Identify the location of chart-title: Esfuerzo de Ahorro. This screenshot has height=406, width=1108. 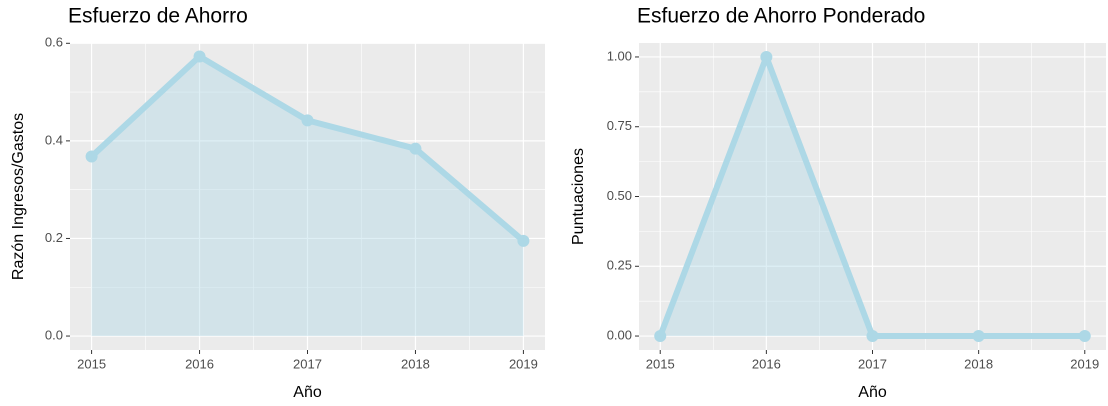
(158, 16).